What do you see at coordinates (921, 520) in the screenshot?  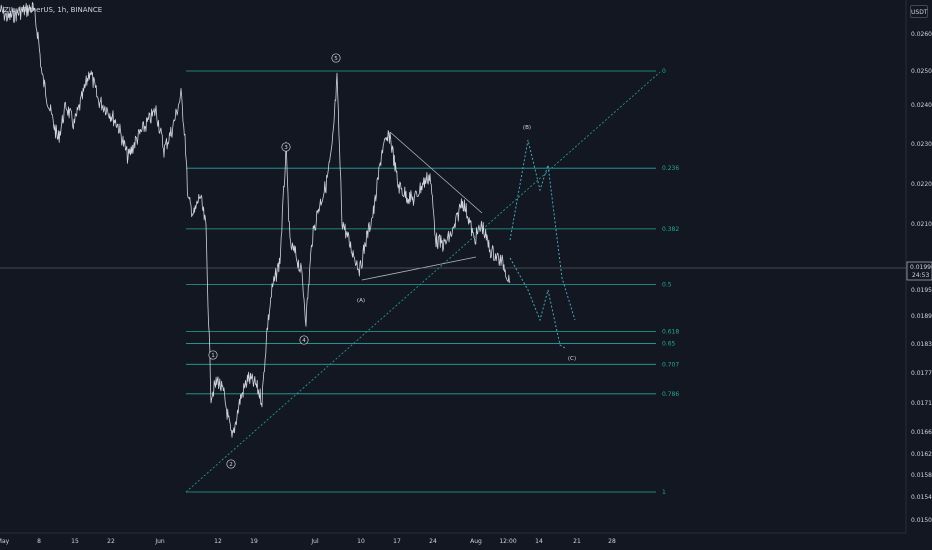 I see `y-tick-label: 0.01500` at bounding box center [921, 520].